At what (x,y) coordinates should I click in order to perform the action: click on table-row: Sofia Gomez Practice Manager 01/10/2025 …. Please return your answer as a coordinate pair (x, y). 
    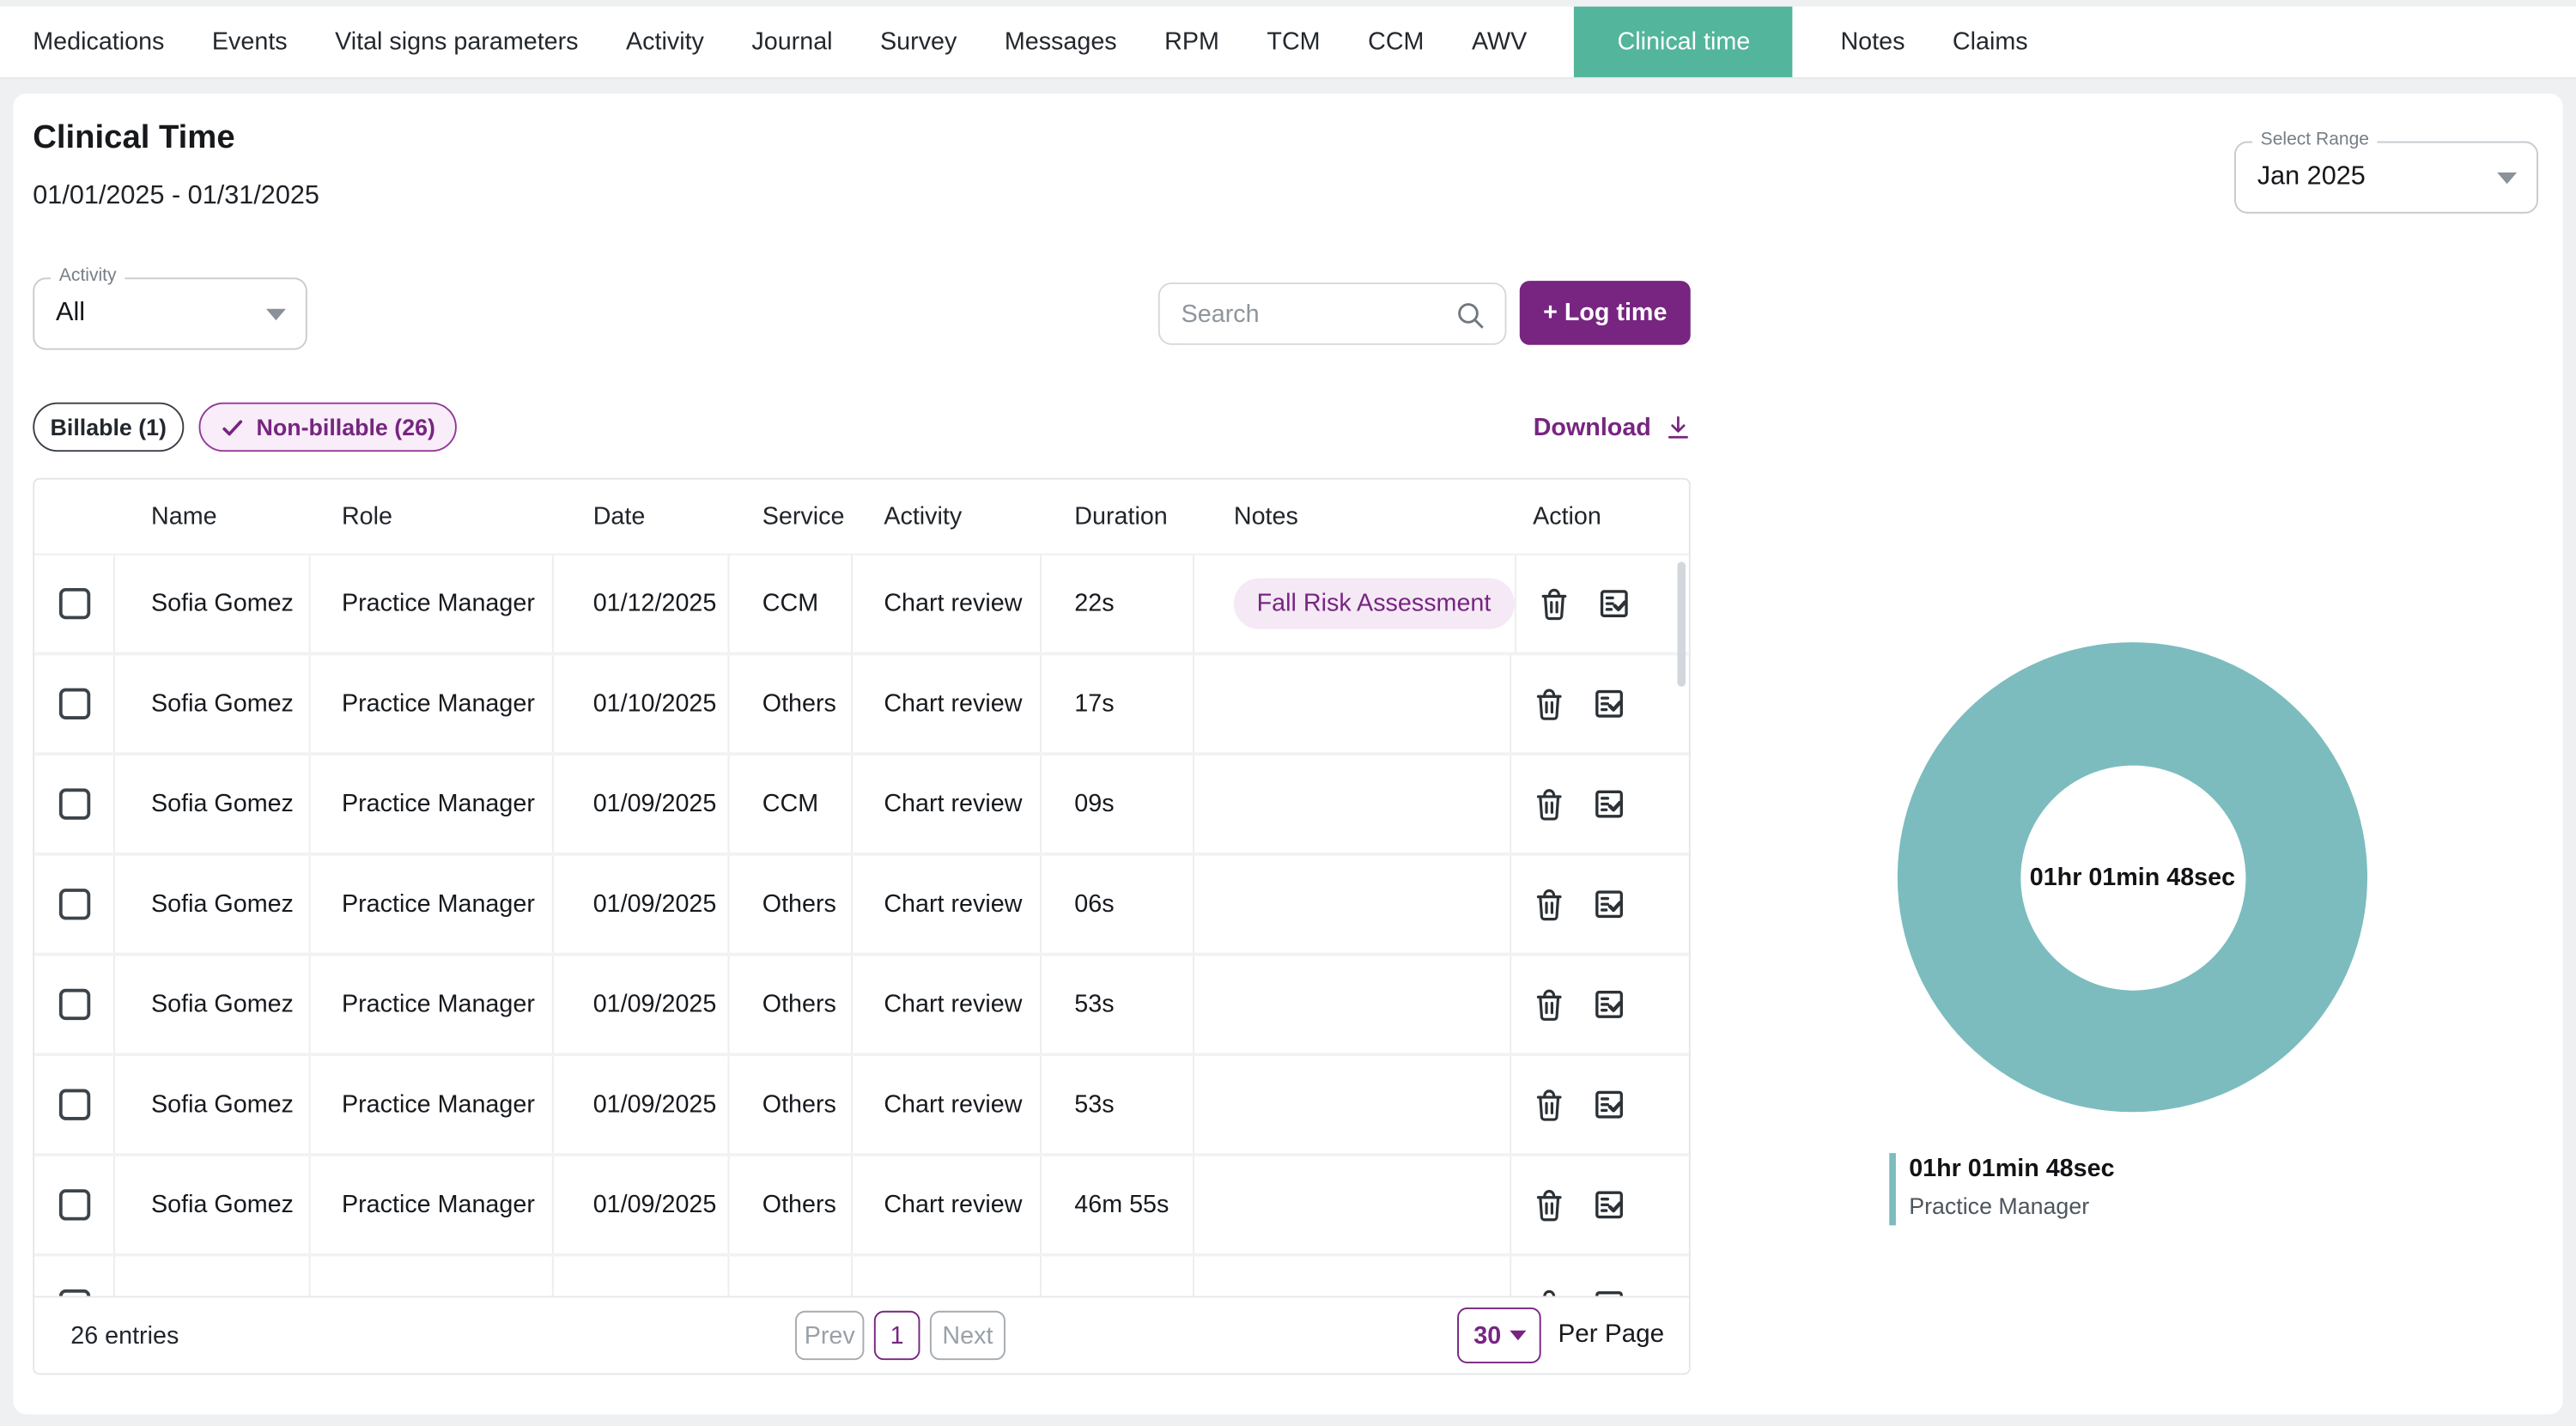
    Looking at the image, I should click on (861, 706).